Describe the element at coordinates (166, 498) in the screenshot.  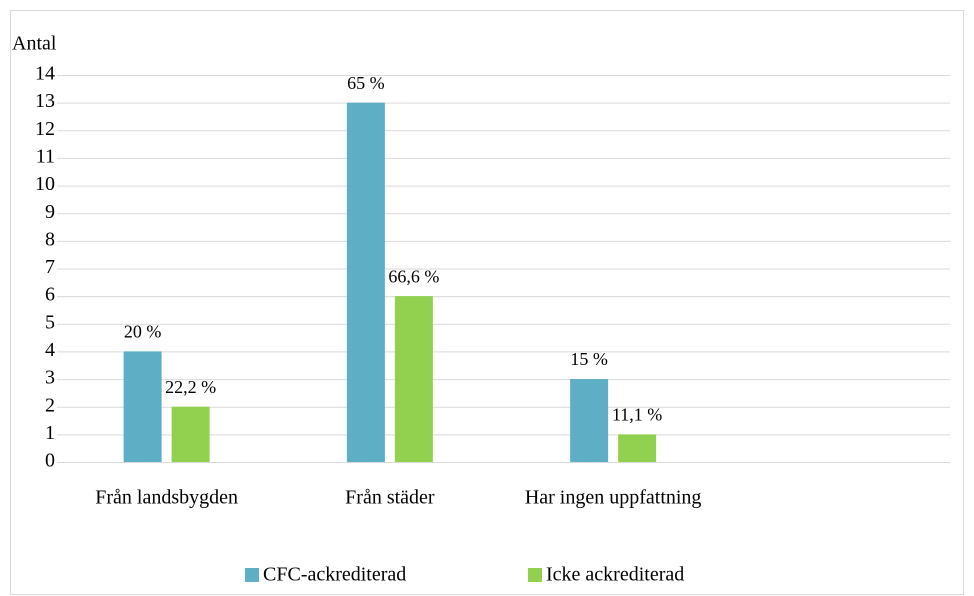
I see `x-tick-label: Från landsbygden` at that location.